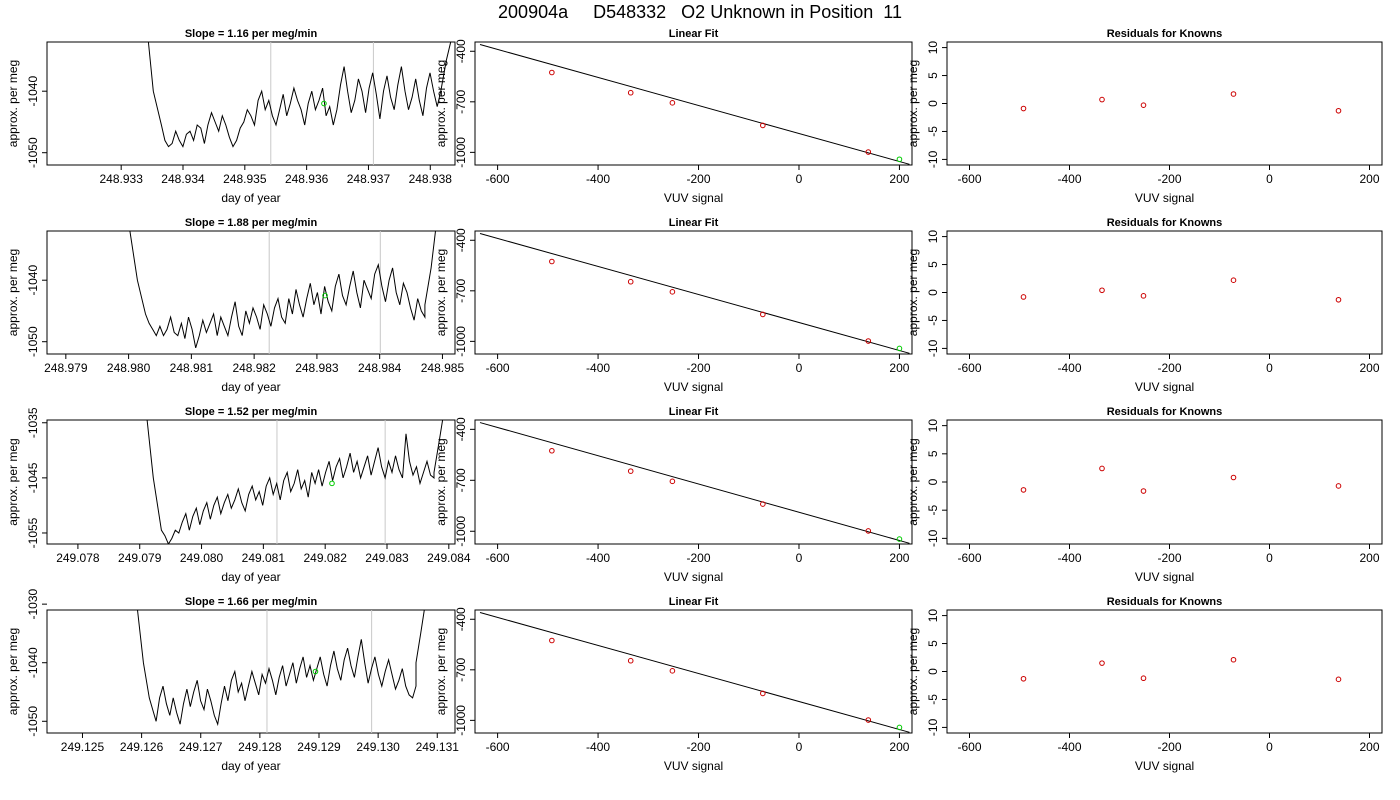 The width and height of the screenshot is (1400, 800). I want to click on panel-title: Slope = 1.16 per meg/min, so click(251, 34).